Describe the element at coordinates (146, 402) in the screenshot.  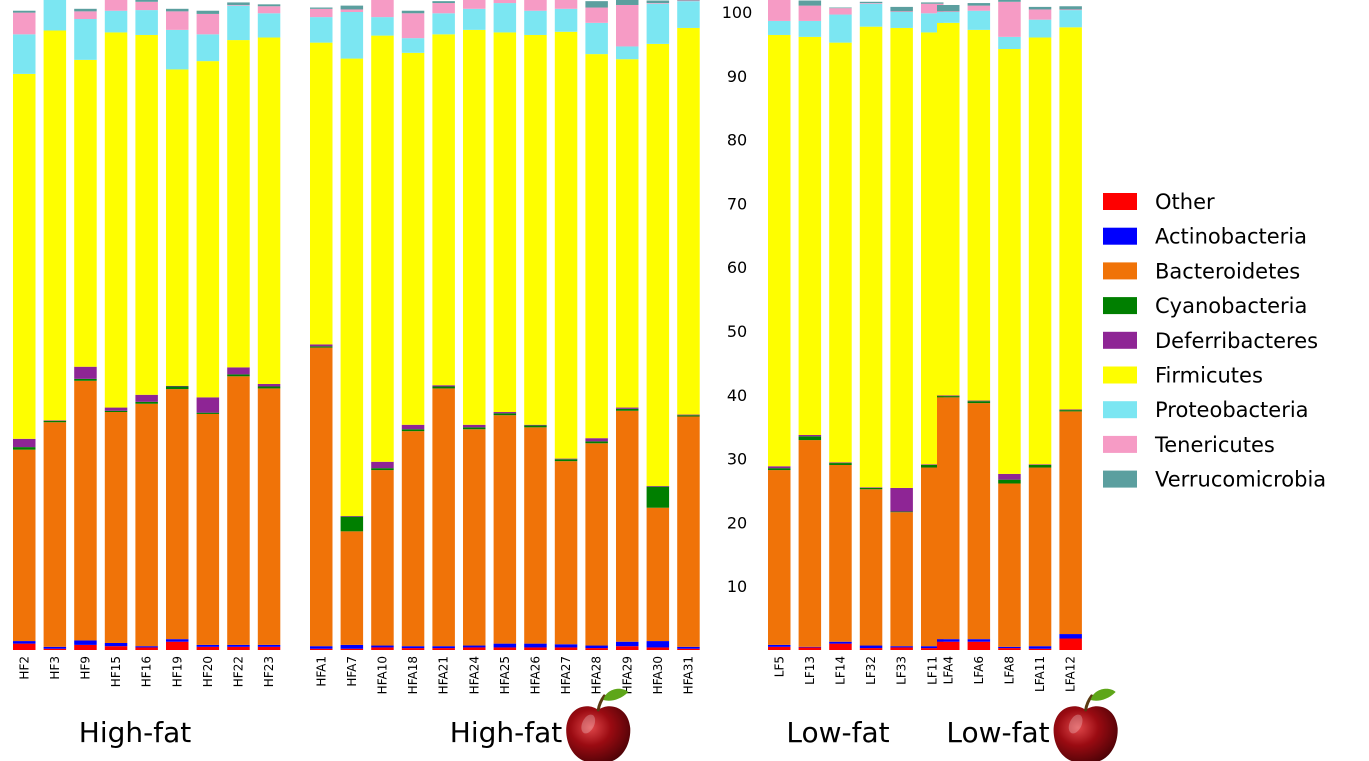
I see `bar-segment-hf16-cyanobacteria` at that location.